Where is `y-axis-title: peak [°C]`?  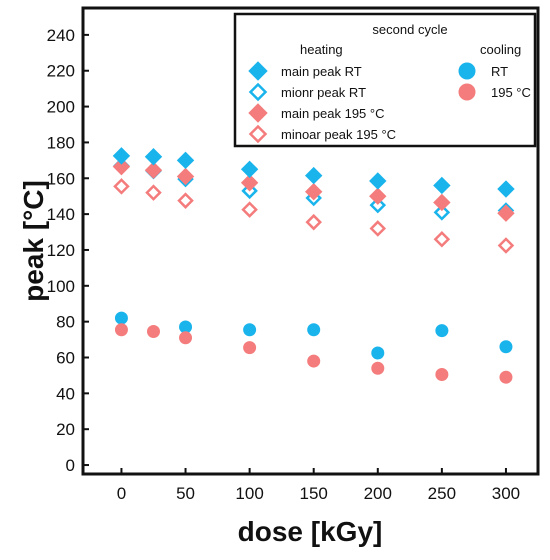 y-axis-title: peak [°C] is located at coordinates (33, 241).